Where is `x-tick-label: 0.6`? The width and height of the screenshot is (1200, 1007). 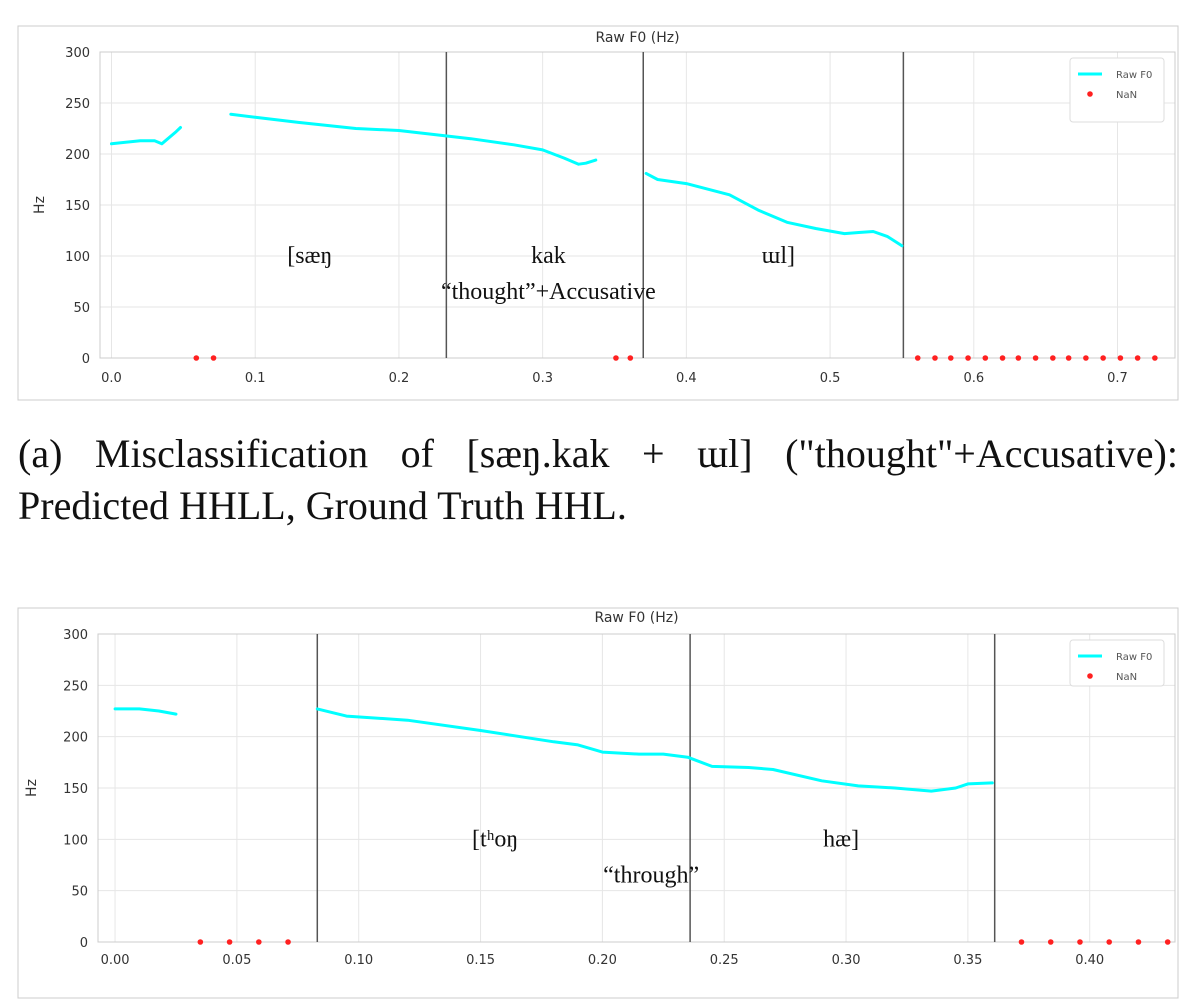 x-tick-label: 0.6 is located at coordinates (973, 378).